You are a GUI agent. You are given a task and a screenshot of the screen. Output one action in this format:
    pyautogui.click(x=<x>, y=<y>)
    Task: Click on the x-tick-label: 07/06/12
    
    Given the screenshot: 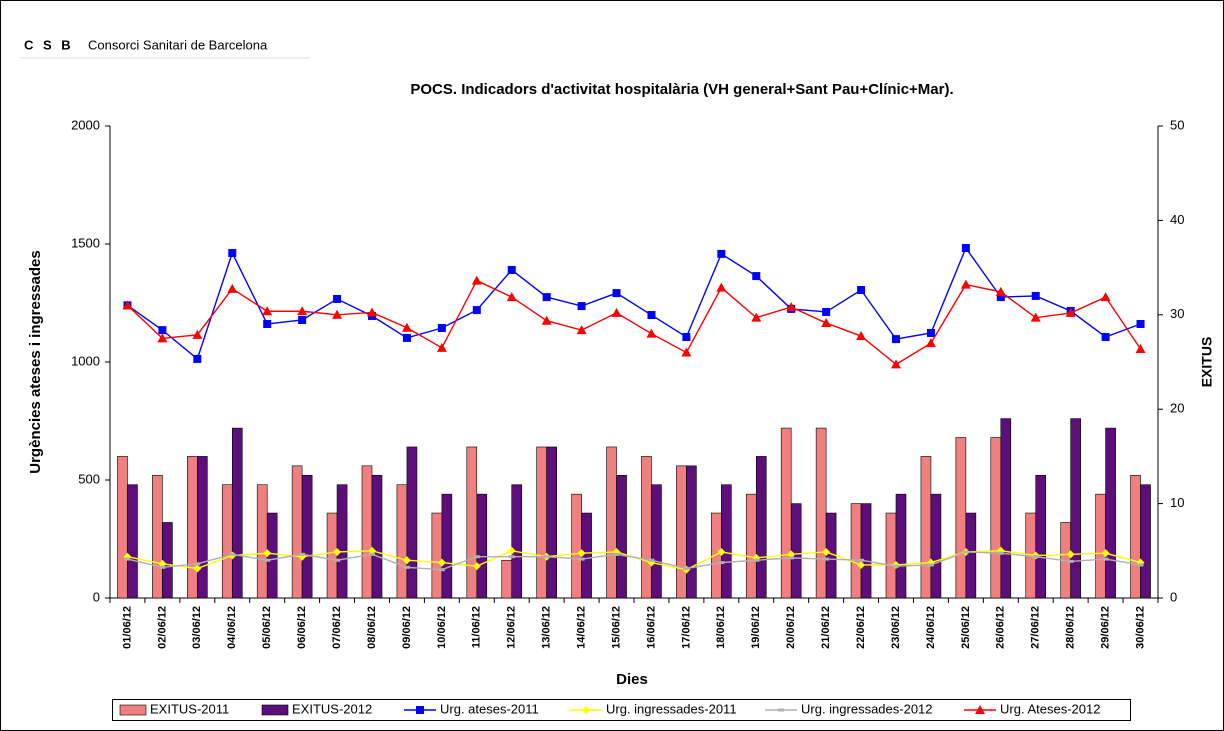 What is the action you would take?
    pyautogui.click(x=337, y=627)
    